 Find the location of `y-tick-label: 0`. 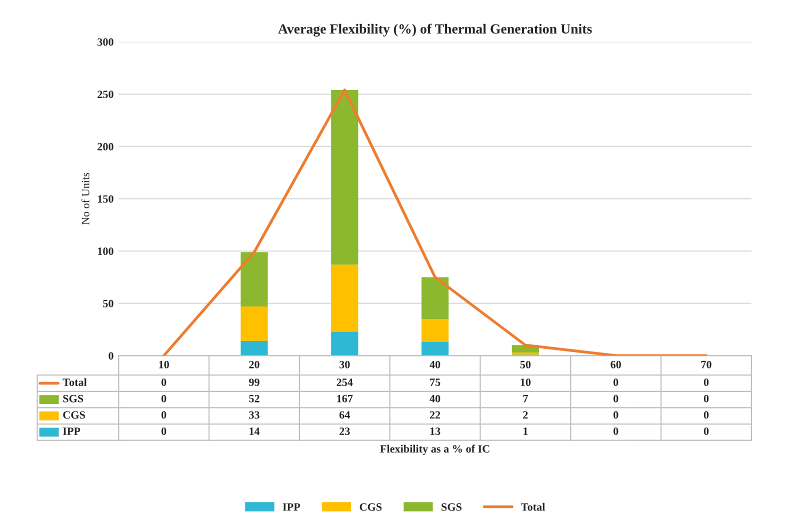

y-tick-label: 0 is located at coordinates (111, 356).